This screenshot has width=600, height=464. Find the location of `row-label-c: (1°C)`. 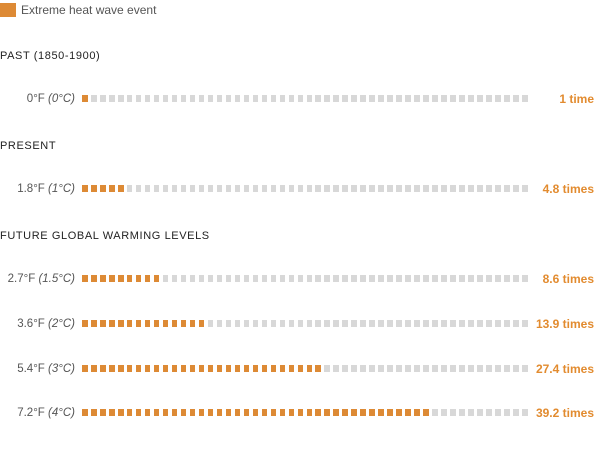

row-label-c: (1°C) is located at coordinates (61, 189).